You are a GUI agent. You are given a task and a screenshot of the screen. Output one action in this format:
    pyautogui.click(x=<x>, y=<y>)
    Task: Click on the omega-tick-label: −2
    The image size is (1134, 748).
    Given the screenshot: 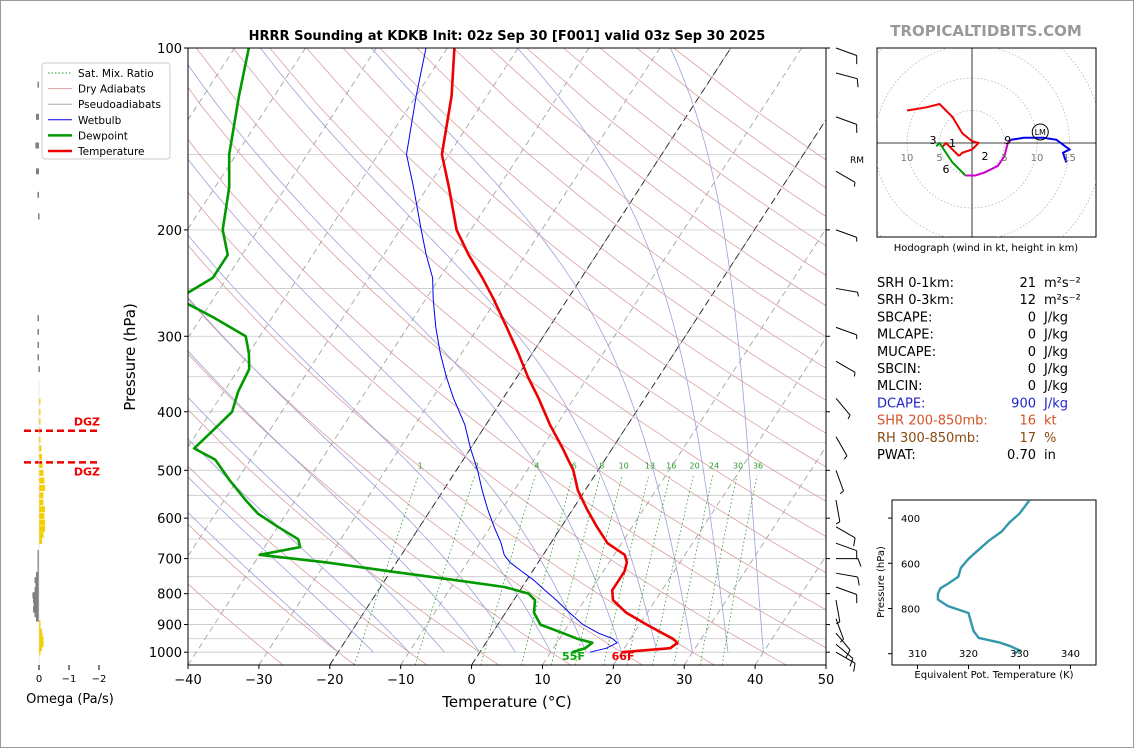 What is the action you would take?
    pyautogui.click(x=99, y=679)
    